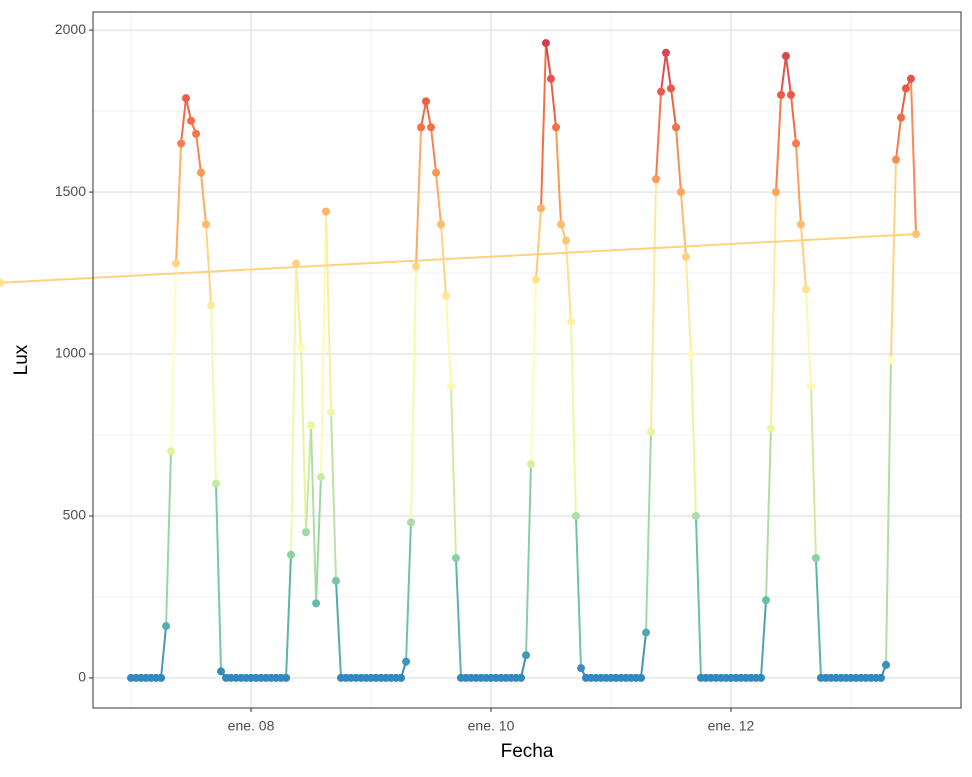 This screenshot has width=972, height=777. I want to click on y-tick-label: 500, so click(75, 515).